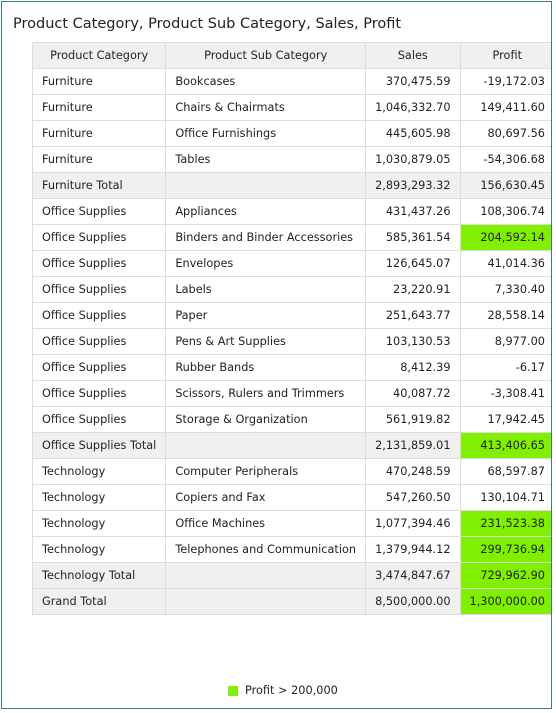  What do you see at coordinates (505, 549) in the screenshot?
I see `profit-cell: 299,736.94` at bounding box center [505, 549].